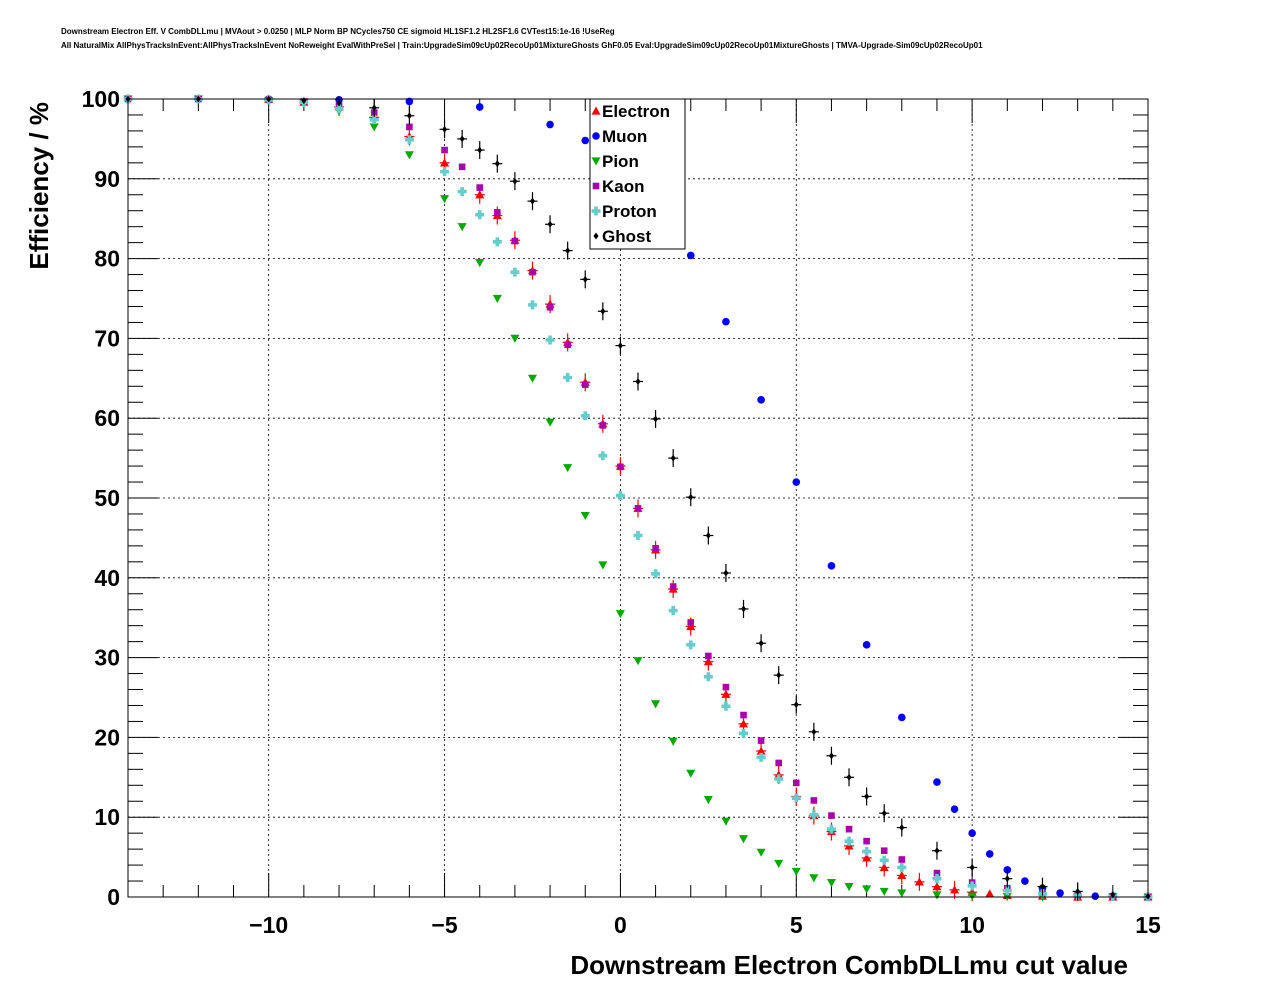  I want to click on legend-box, so click(637, 174).